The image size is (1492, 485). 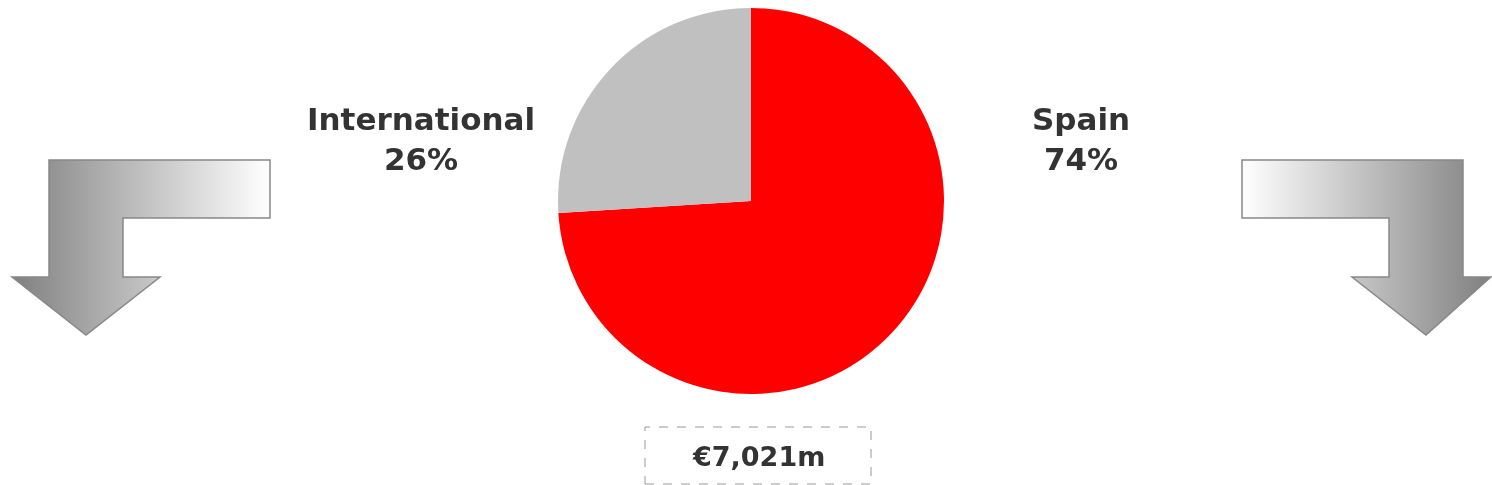 I want to click on text: €7,021m, so click(x=759, y=456).